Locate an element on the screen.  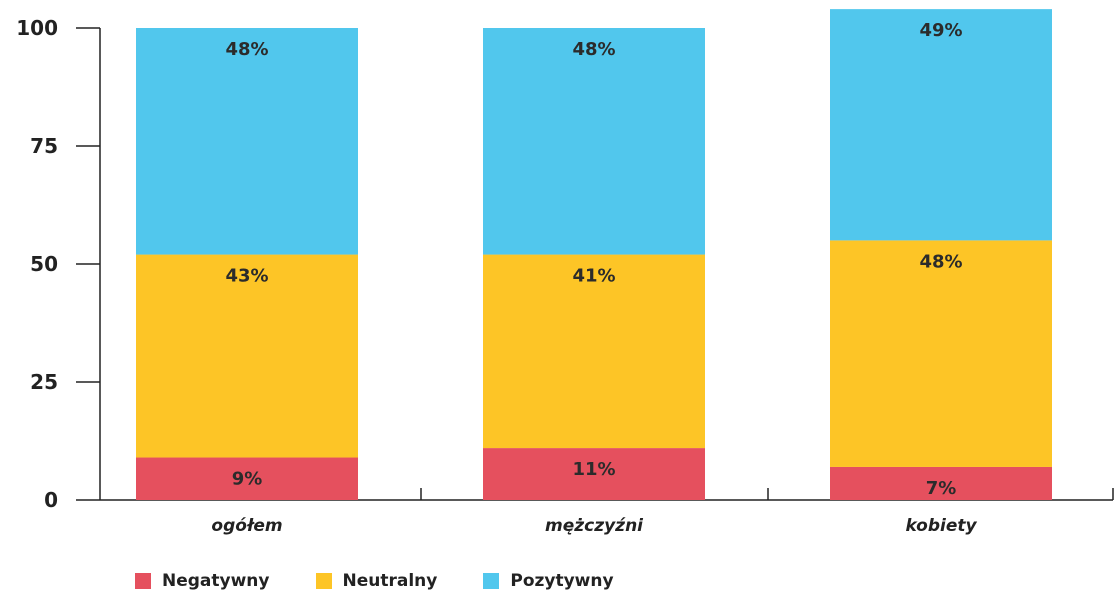
x-category-label: mężczyźni is located at coordinates (594, 526).